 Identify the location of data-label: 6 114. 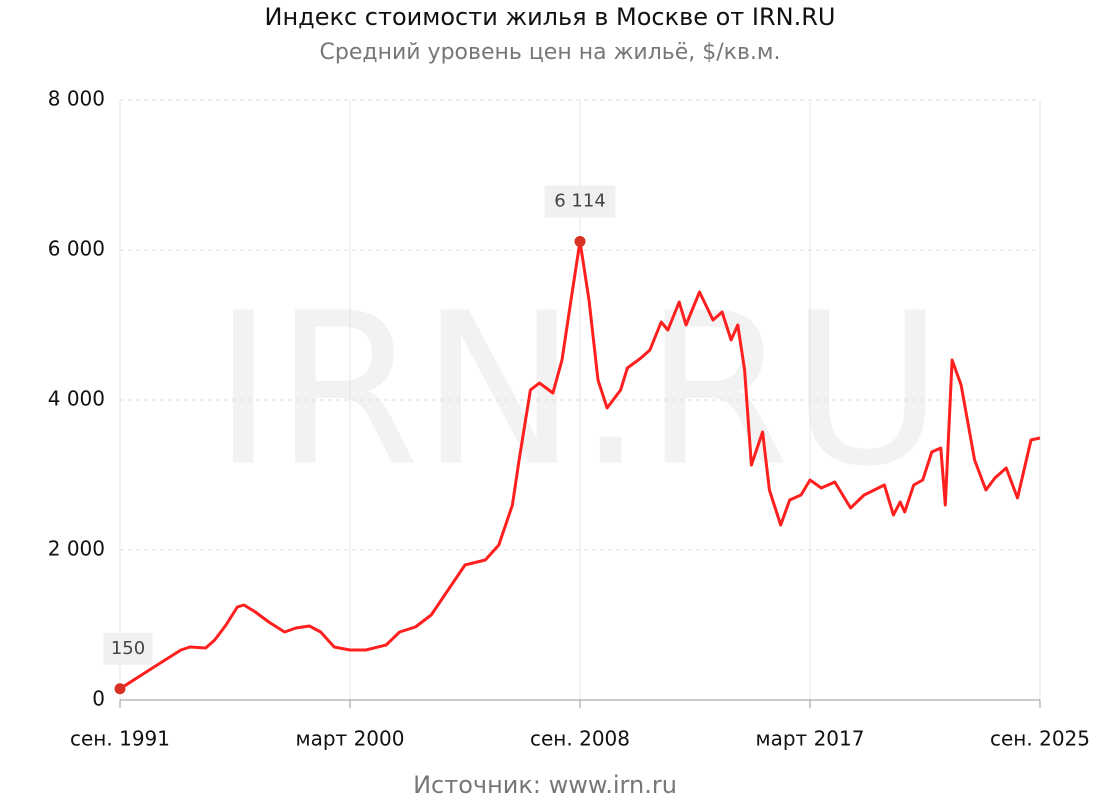
(580, 200).